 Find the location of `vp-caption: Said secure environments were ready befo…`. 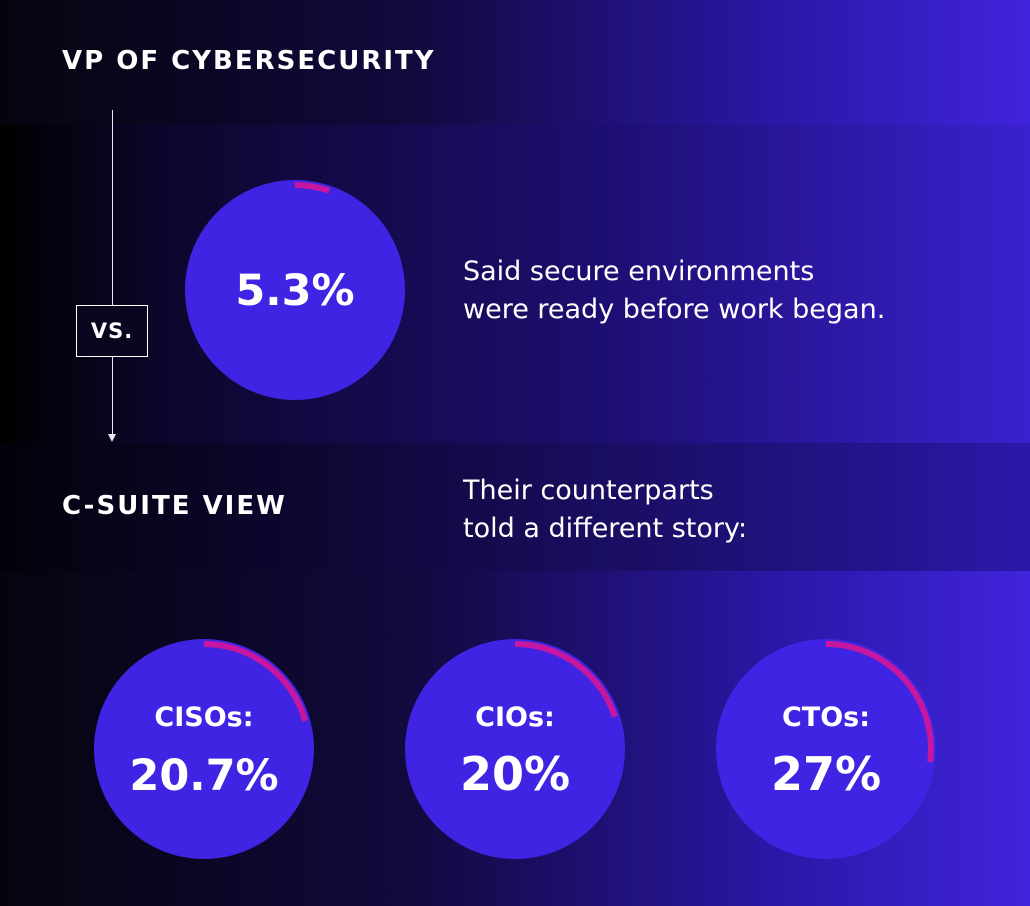

vp-caption: Said secure environments were ready befo… is located at coordinates (733, 291).